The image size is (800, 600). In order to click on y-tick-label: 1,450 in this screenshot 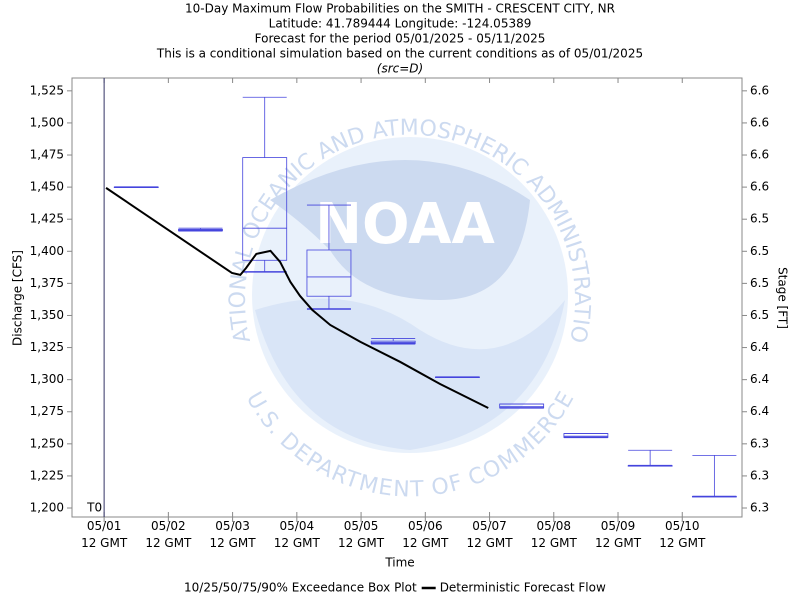, I will do `click(47, 187)`.